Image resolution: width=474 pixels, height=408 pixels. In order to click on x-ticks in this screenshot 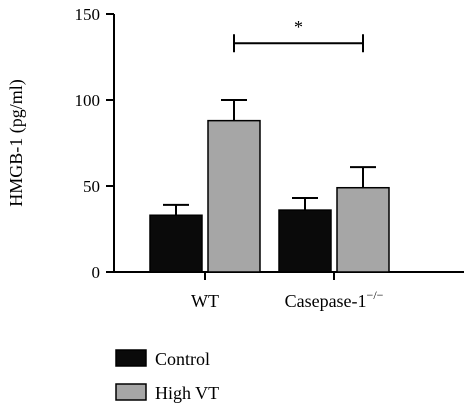, I will do `click(269, 276)`.